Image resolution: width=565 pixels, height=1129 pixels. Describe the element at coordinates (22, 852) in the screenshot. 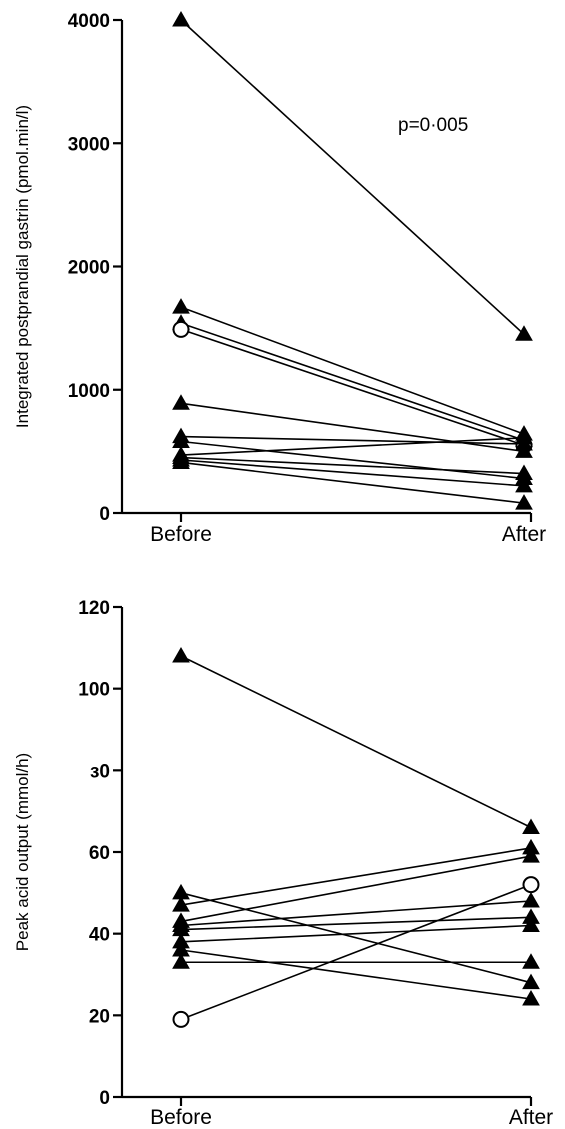

I see `y-axis-label: Peak acid output (mmol/h)` at that location.